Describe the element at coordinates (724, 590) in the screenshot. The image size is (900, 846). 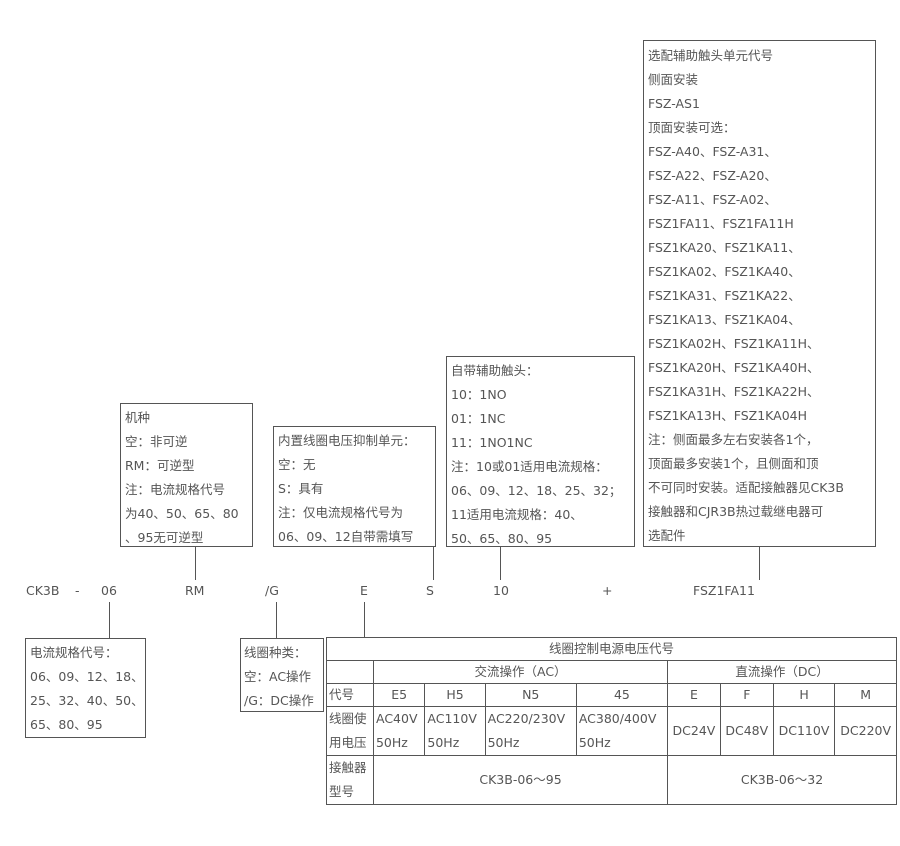
I see `code-optional: FSZ1FA11` at that location.